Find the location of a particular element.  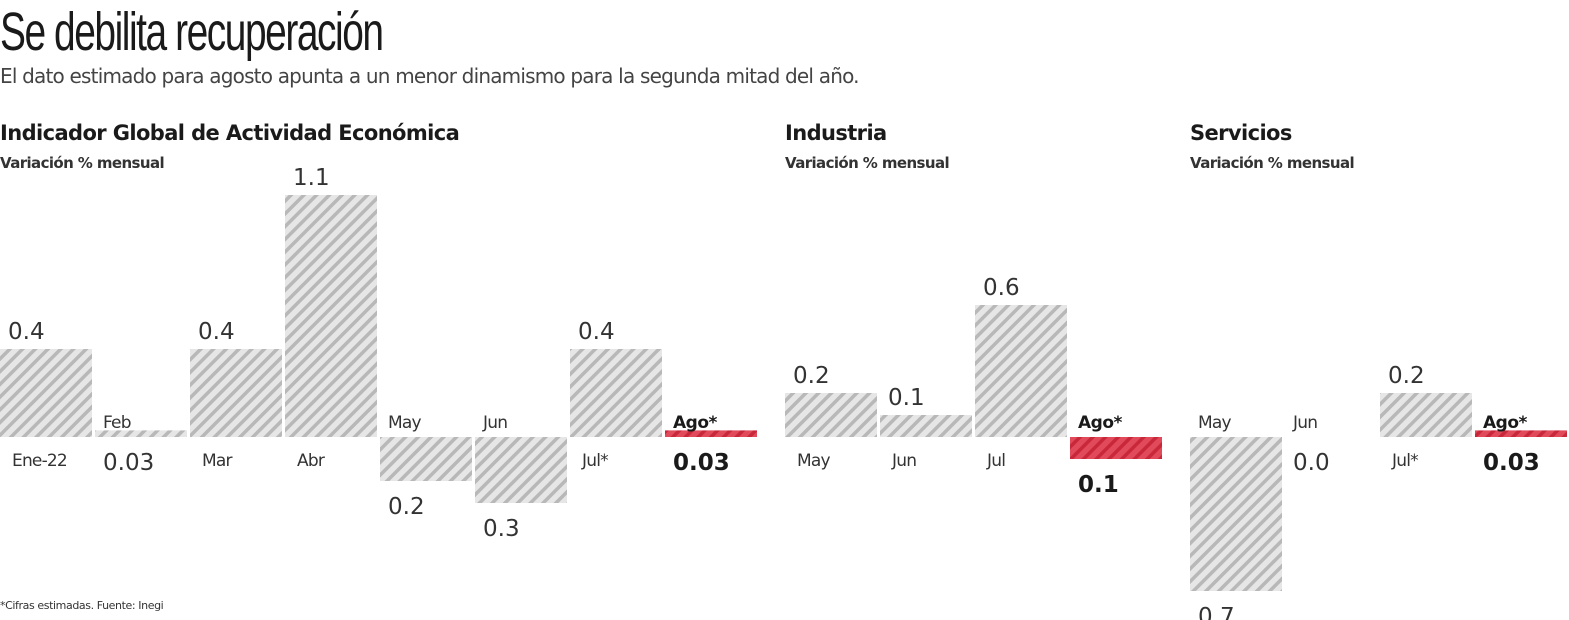

value-label: 1.1 is located at coordinates (311, 178).